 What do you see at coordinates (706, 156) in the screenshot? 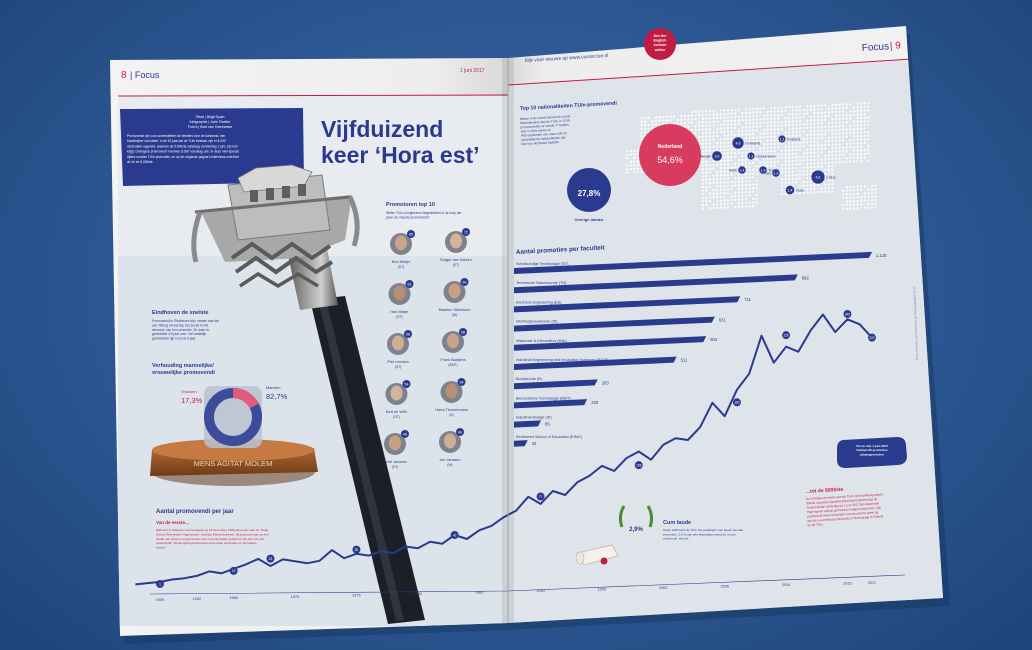
I see `country-name: België` at bounding box center [706, 156].